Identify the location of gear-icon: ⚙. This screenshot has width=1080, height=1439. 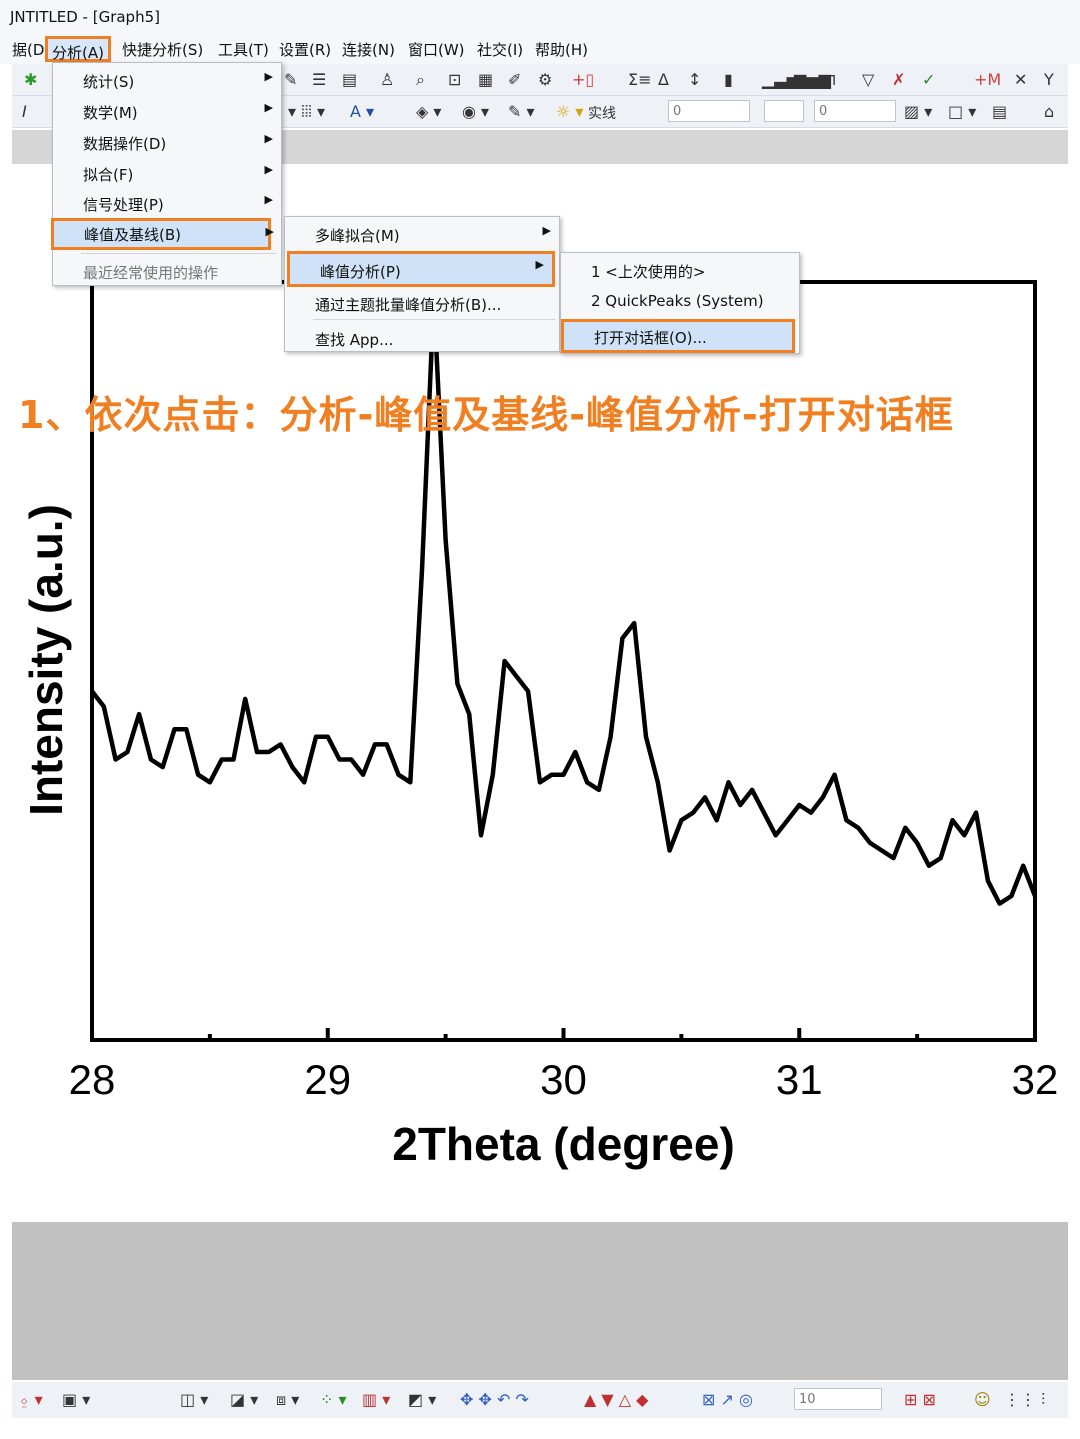
(545, 79).